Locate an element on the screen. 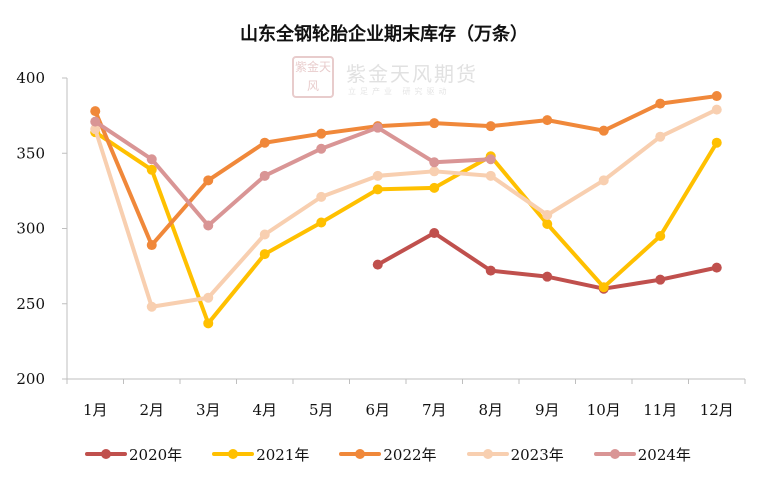 This screenshot has height=485, width=768. legend-item: 2022年 is located at coordinates (388, 454).